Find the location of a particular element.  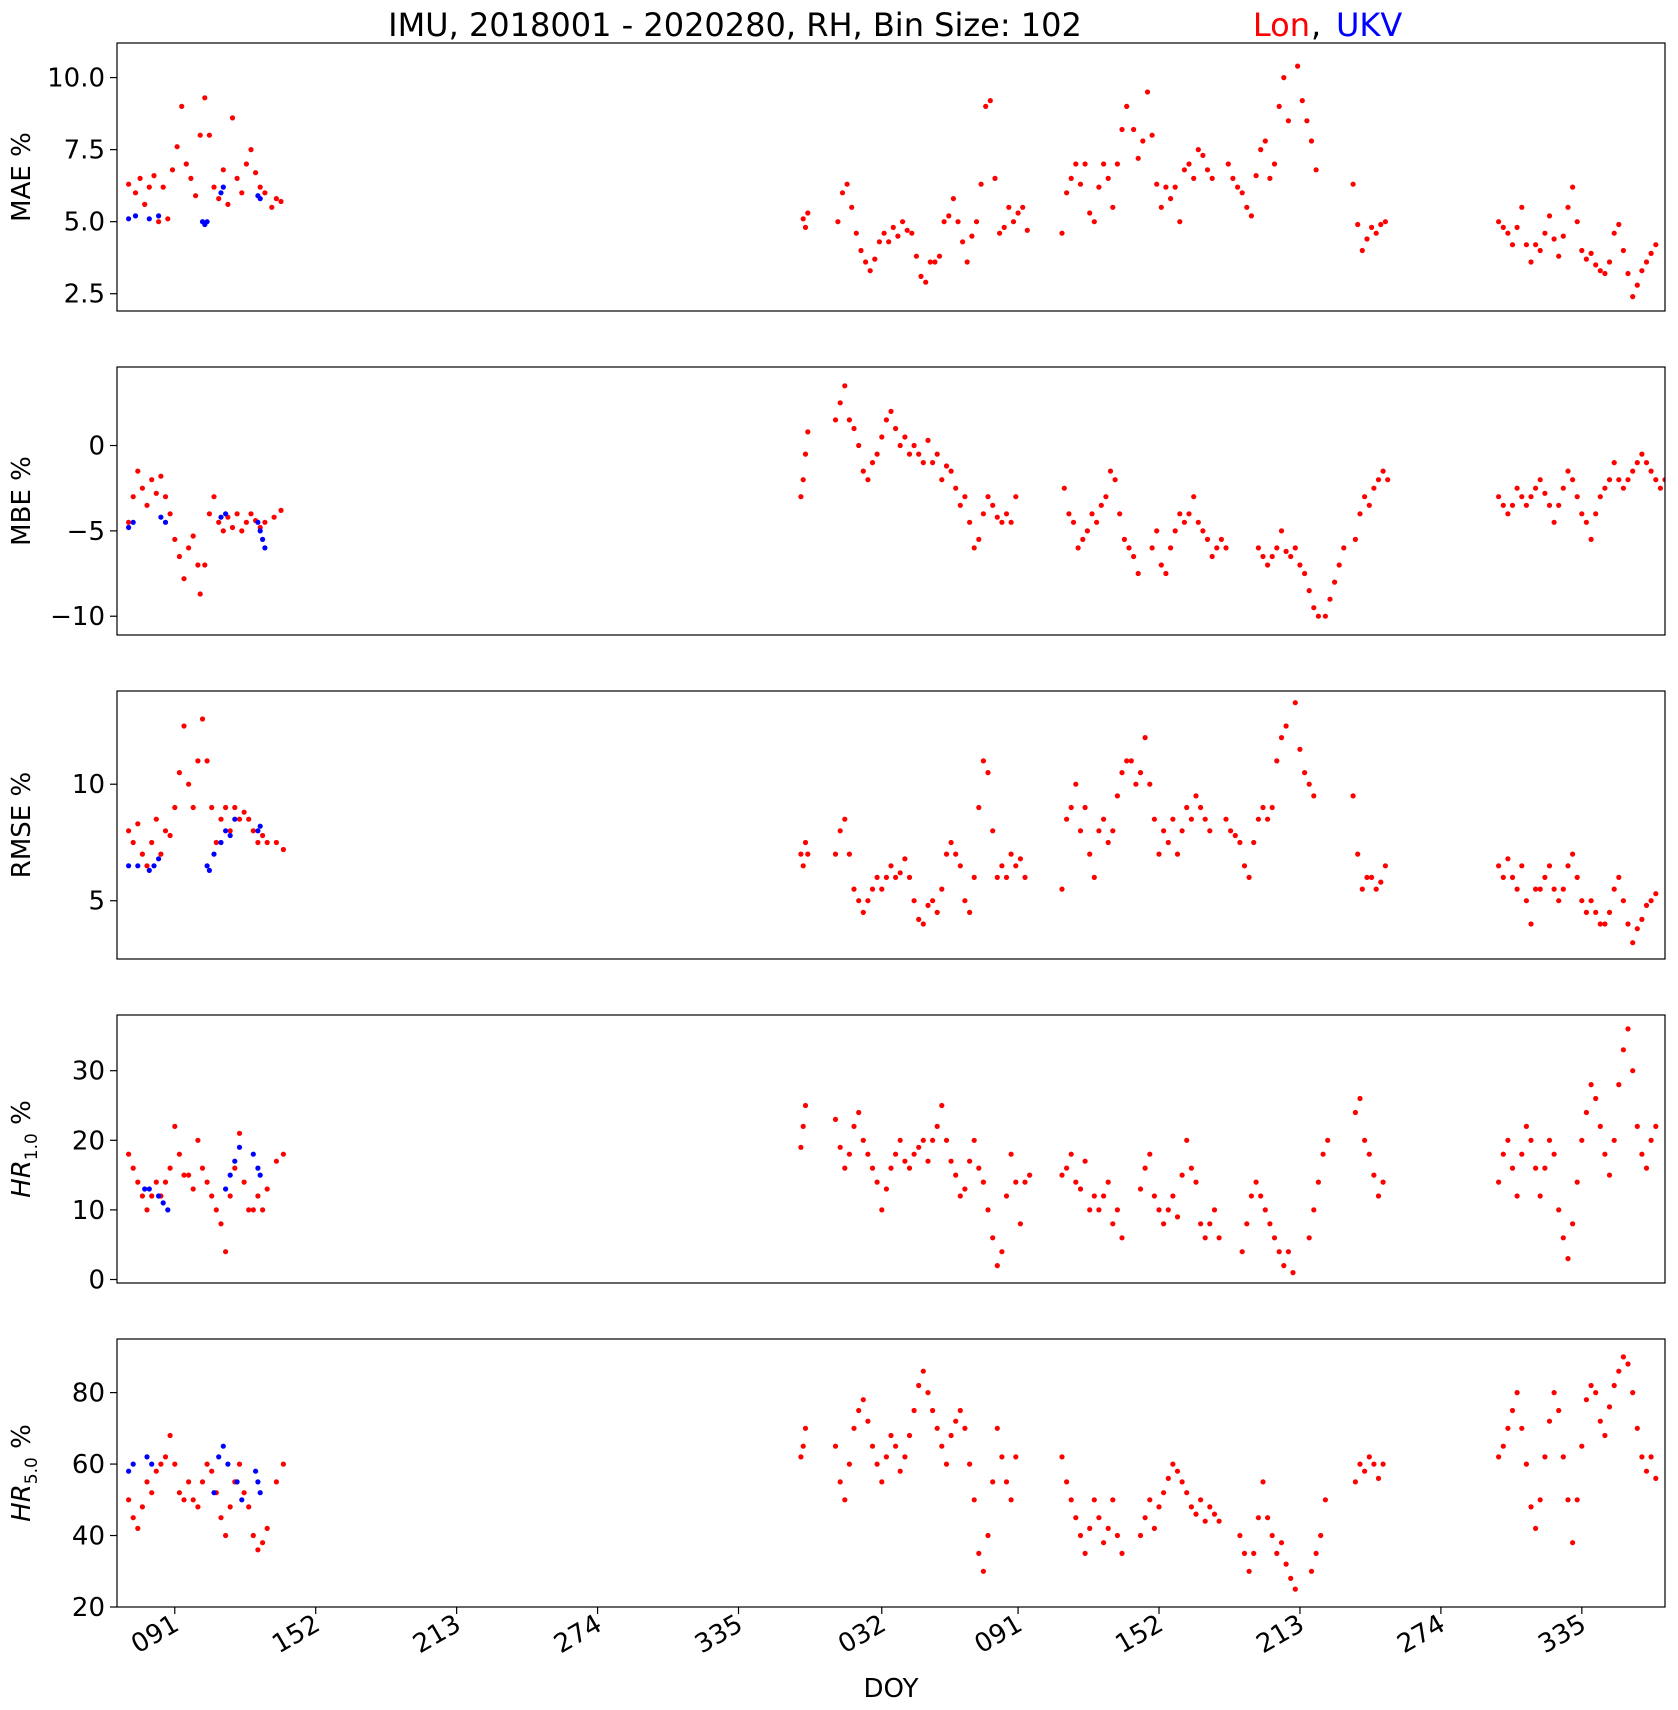

plot-area is located at coordinates (892, 181).